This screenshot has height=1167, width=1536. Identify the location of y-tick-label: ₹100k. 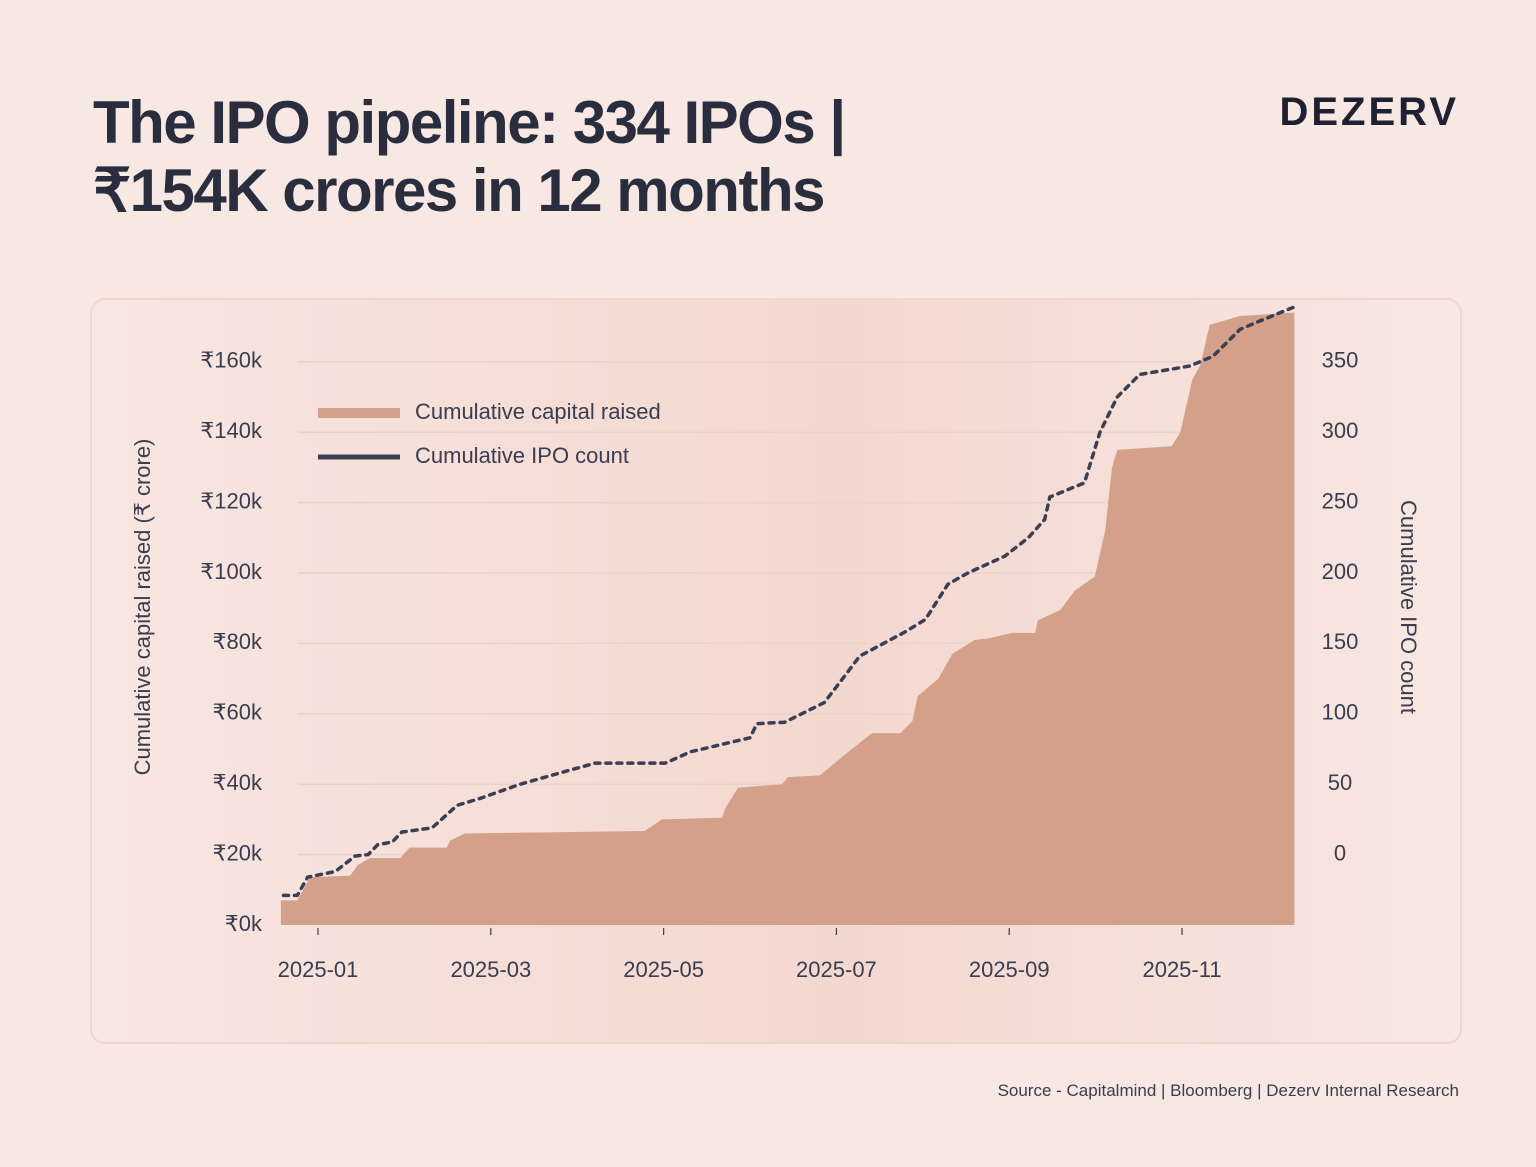
(231, 571).